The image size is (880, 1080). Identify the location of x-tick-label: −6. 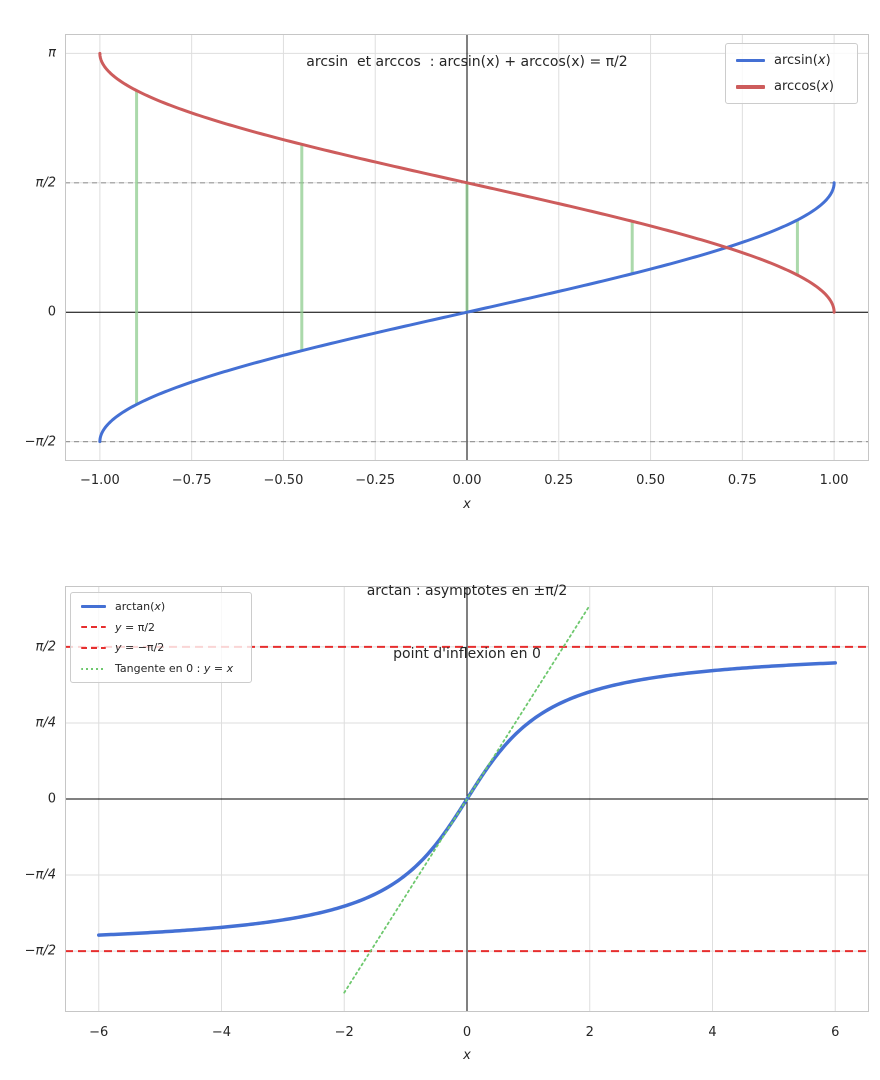
(99, 1032).